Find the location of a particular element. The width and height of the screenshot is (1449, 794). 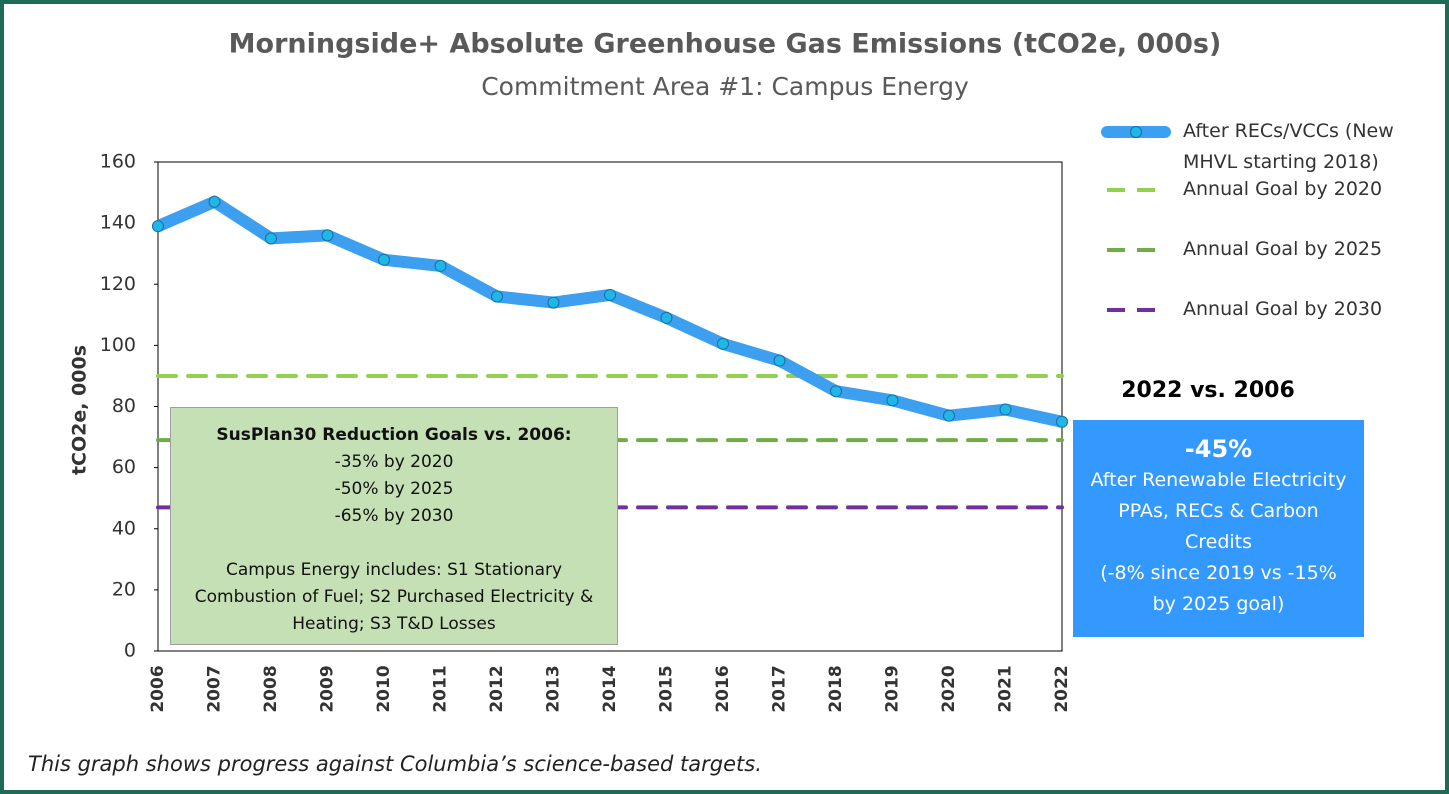

y-tick-label: 100 is located at coordinates (118, 345).